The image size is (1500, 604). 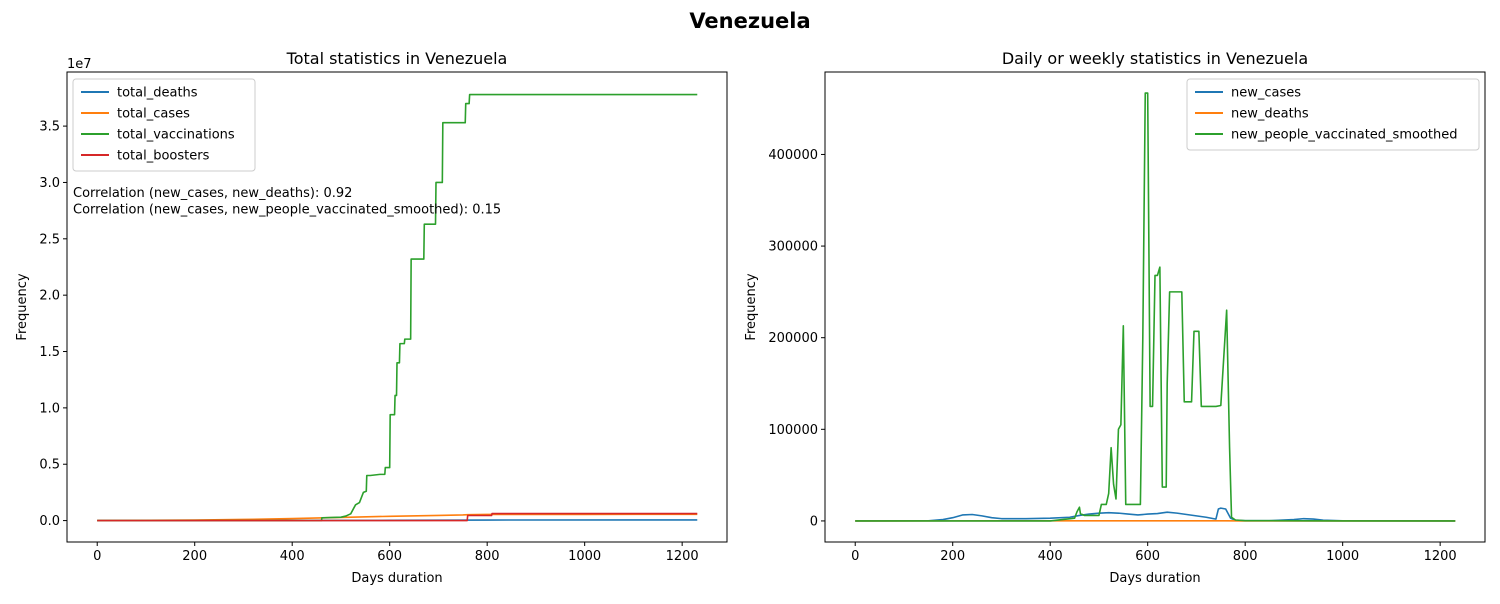 I want to click on y-offset-text: 1e7, so click(x=79, y=64).